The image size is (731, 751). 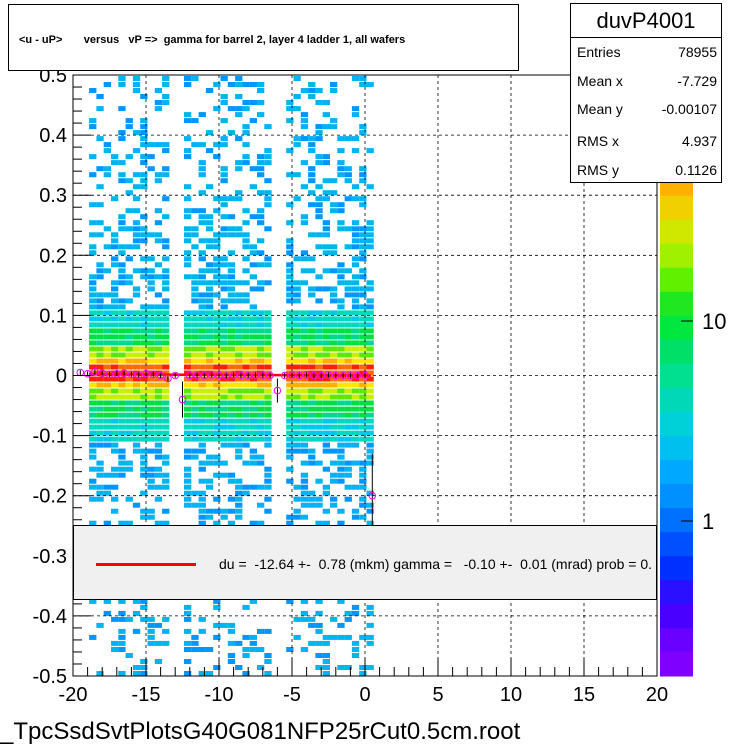 I want to click on stats-label: RMS y, so click(x=598, y=170).